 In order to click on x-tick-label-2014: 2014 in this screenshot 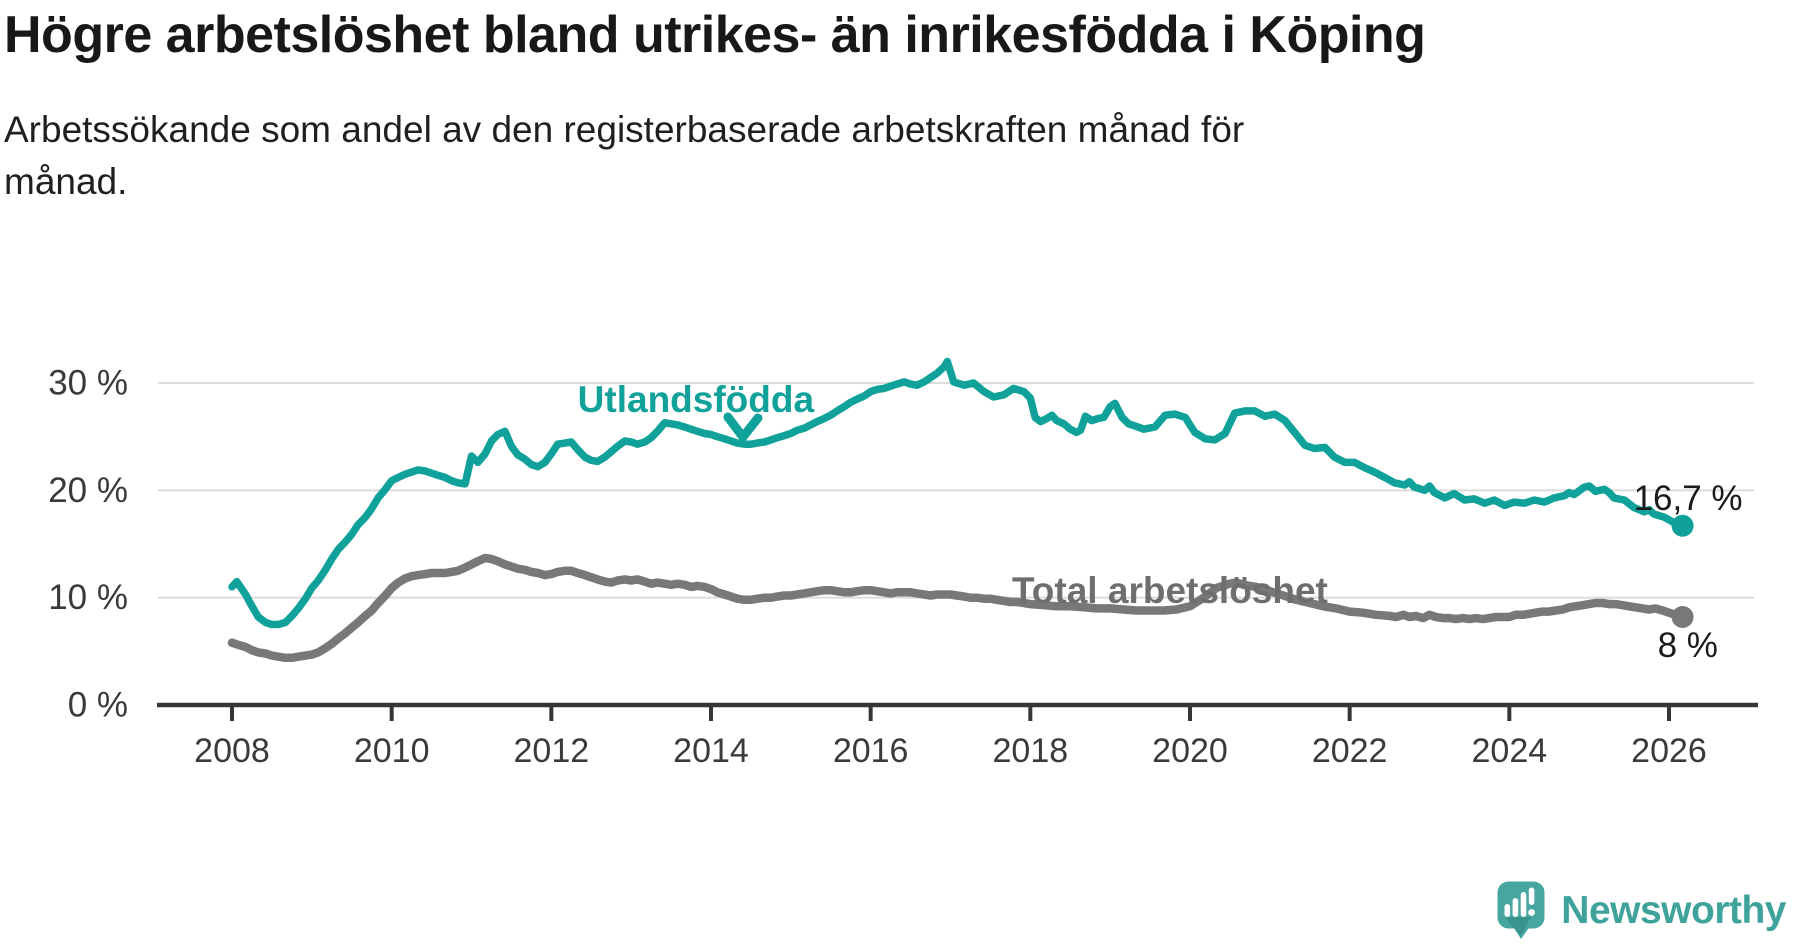, I will do `click(711, 751)`.